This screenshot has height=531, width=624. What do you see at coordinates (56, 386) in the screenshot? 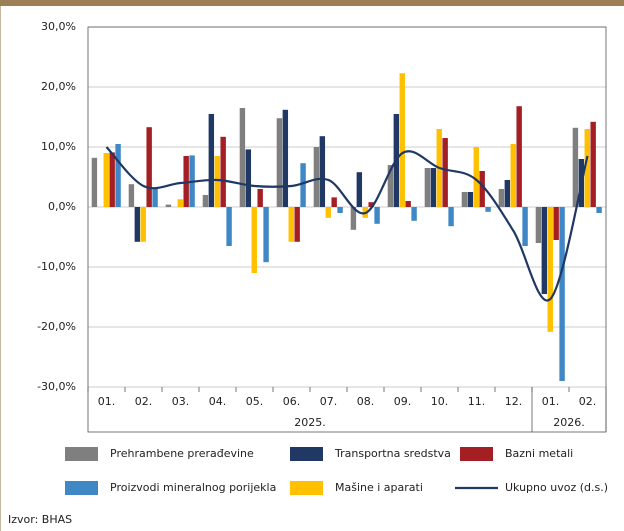
I see `y-tick-label: -30,0%` at bounding box center [56, 386].